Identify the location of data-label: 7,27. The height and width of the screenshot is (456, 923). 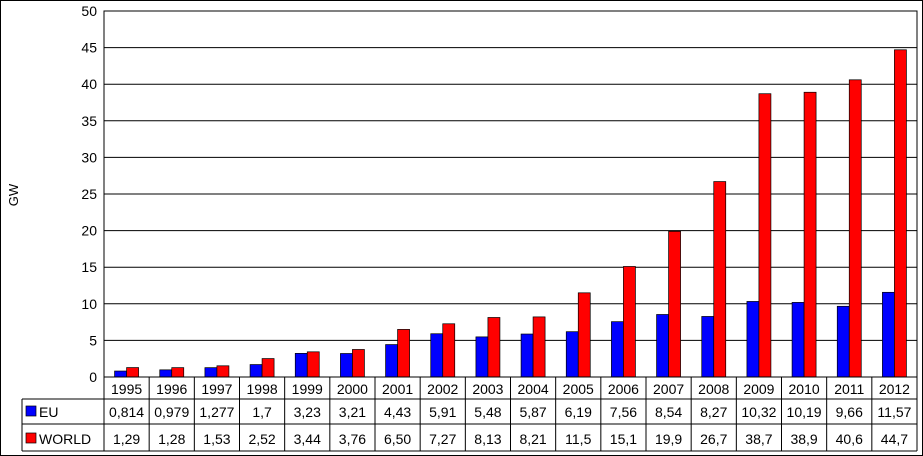
(442, 439).